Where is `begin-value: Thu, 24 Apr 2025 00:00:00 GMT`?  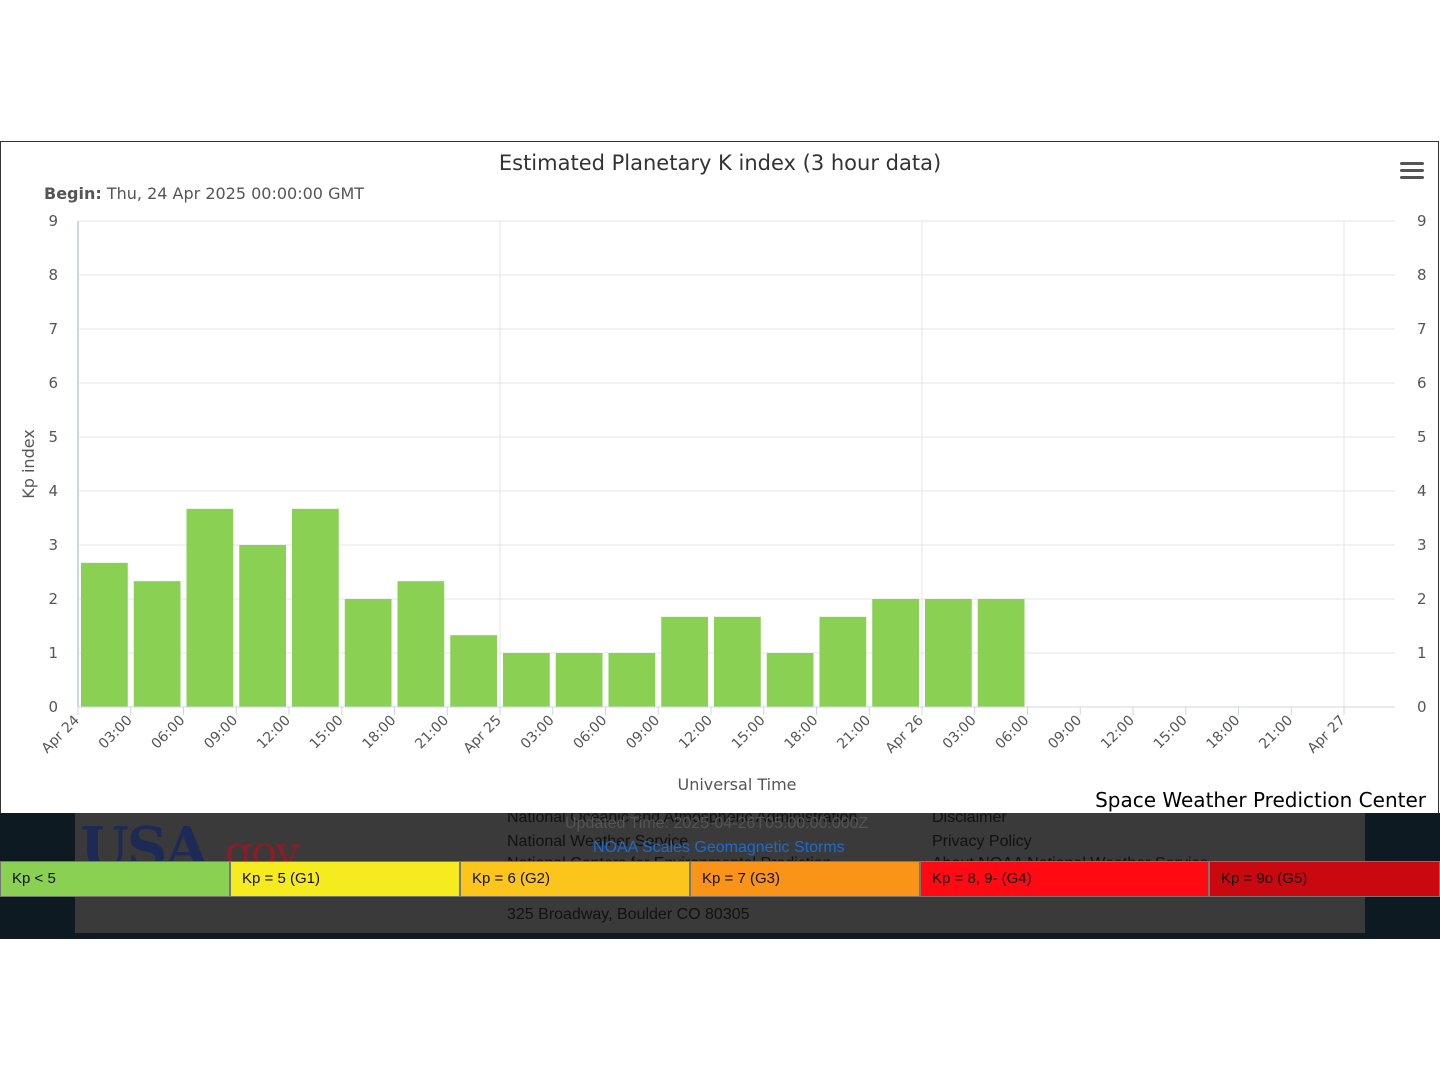
begin-value: Thu, 24 Apr 2025 00:00:00 GMT is located at coordinates (235, 193).